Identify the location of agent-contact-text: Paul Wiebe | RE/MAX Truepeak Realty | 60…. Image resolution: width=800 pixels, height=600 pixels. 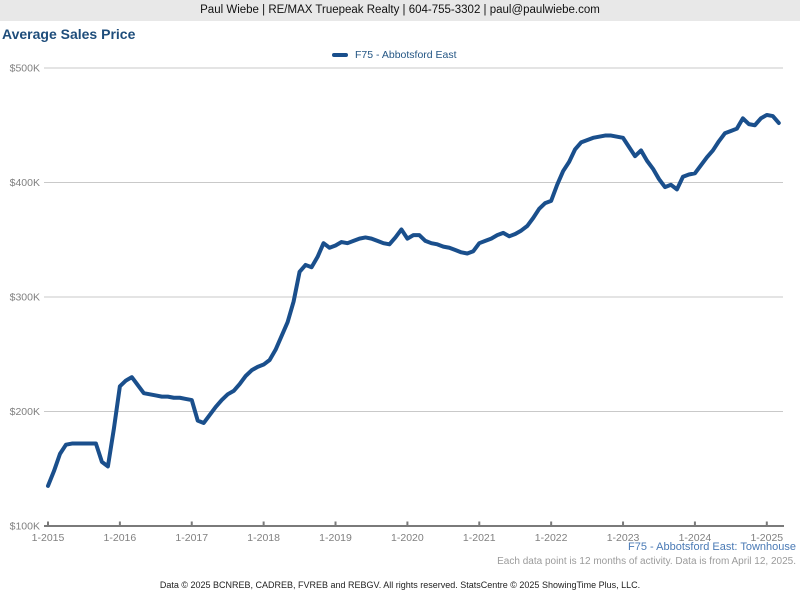
(400, 10).